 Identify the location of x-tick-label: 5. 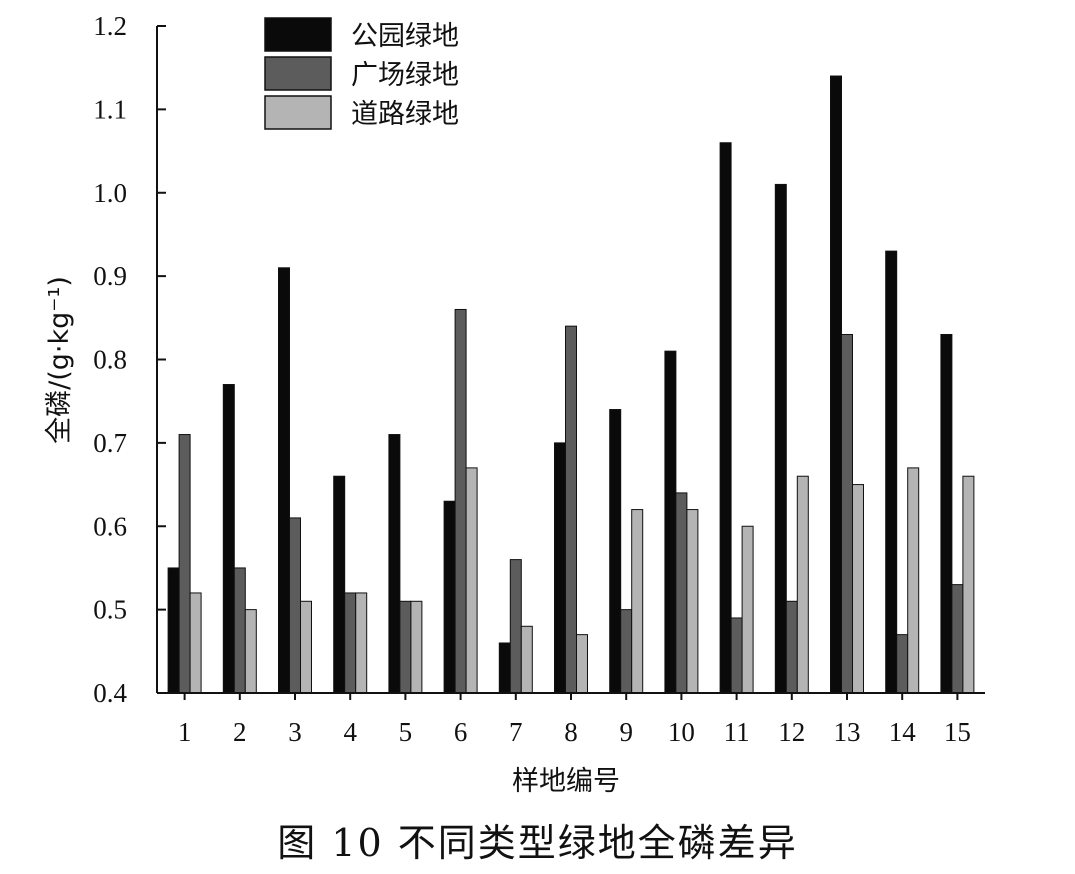
(406, 732).